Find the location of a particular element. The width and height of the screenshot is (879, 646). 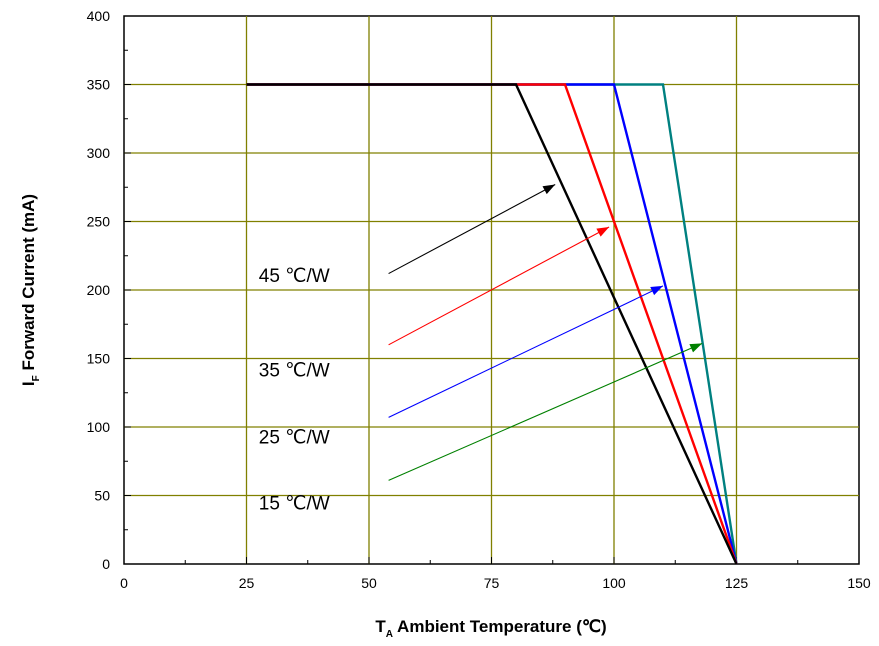

y-tick-label: 50 is located at coordinates (102, 496).